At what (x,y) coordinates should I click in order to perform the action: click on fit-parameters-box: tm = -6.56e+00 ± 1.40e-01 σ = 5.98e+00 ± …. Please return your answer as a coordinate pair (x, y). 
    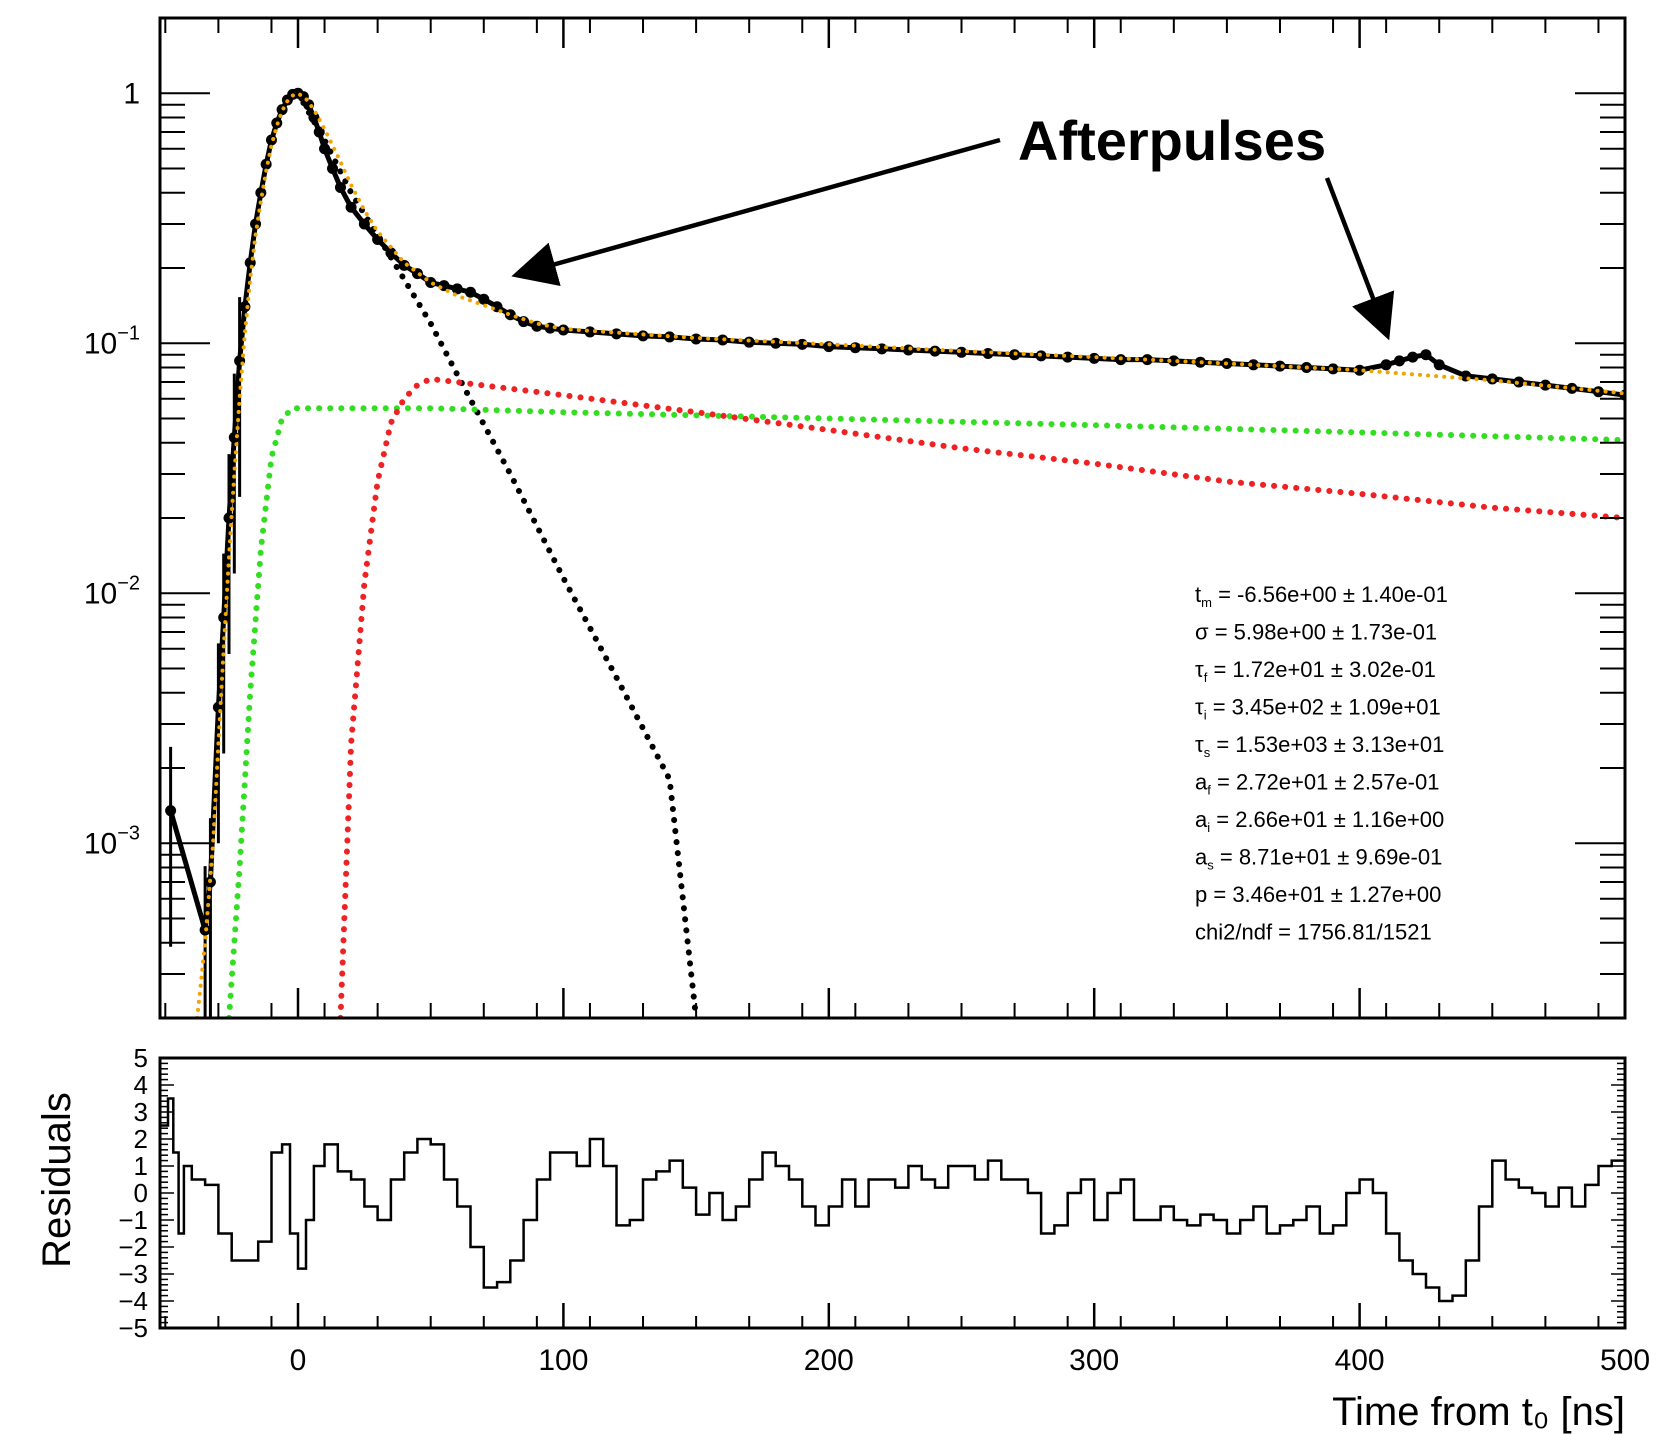
    Looking at the image, I should click on (1321, 763).